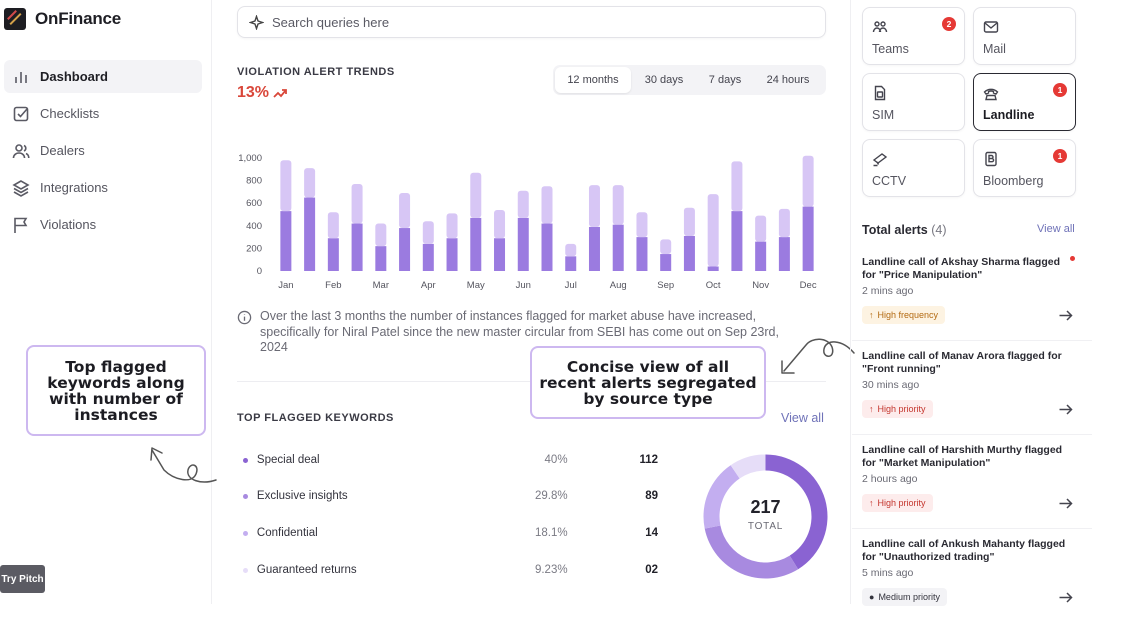  I want to click on sidebar-item-integrations: Integrations, so click(103, 187).